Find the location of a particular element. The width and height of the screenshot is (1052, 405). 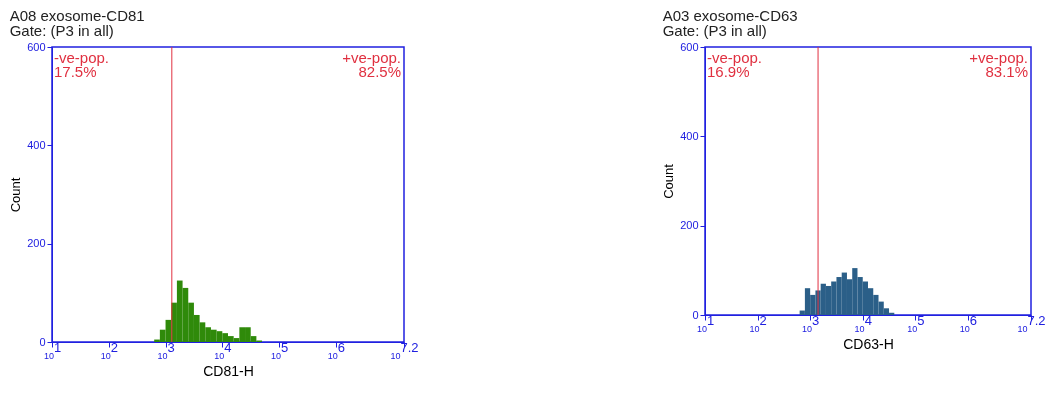

annotation: -ve-pop. 17.5% is located at coordinates (82, 64).